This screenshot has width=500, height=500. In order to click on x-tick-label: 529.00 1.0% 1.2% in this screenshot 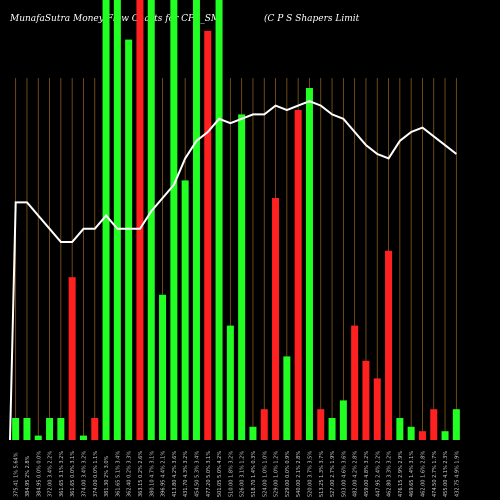, I will do `click(277, 474)`.